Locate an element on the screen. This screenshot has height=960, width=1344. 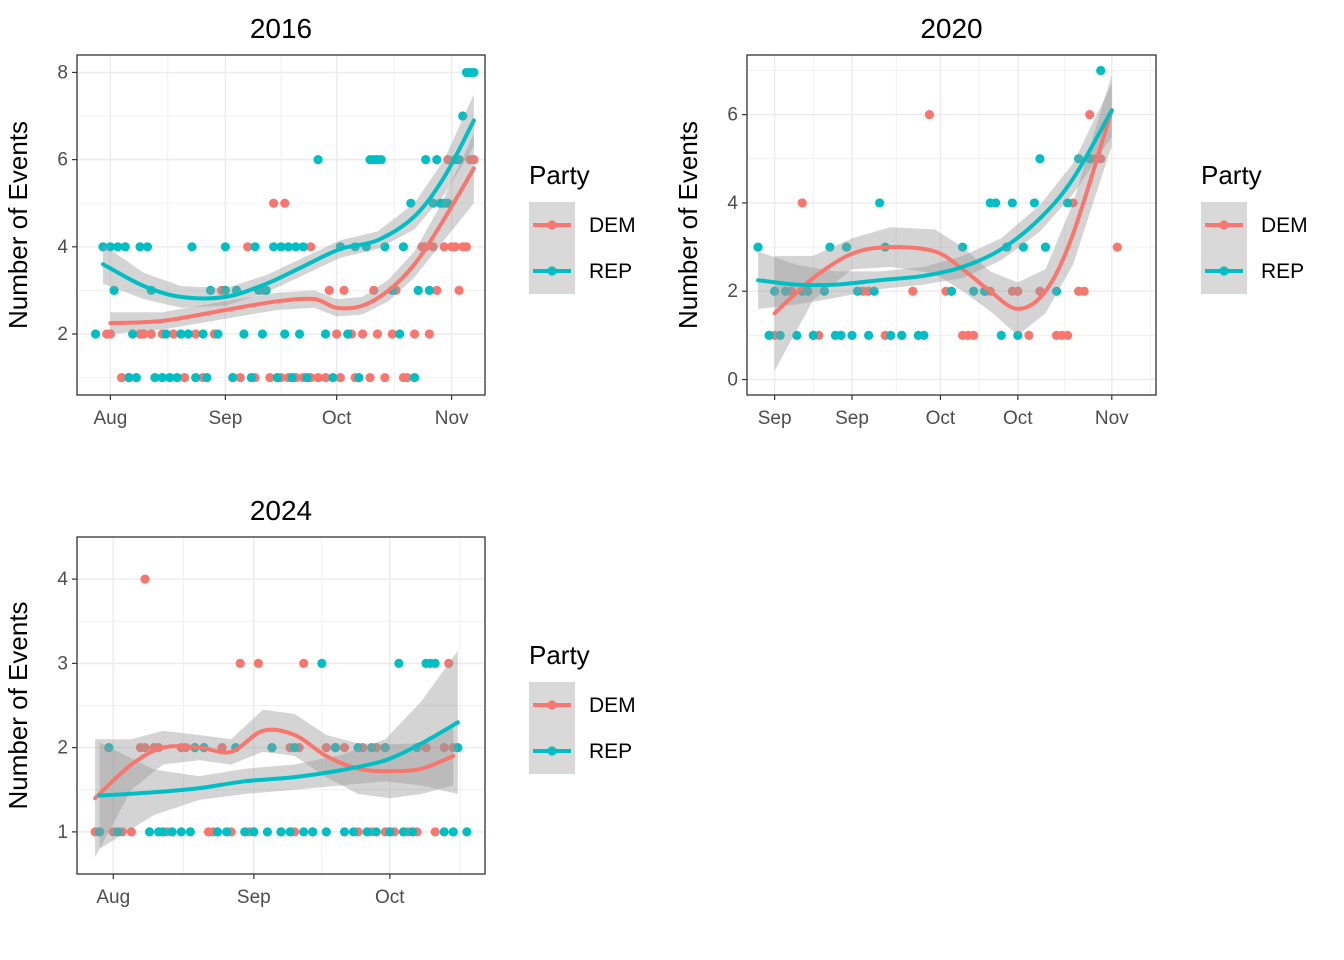
x-tick-label: Aug is located at coordinates (113, 897).